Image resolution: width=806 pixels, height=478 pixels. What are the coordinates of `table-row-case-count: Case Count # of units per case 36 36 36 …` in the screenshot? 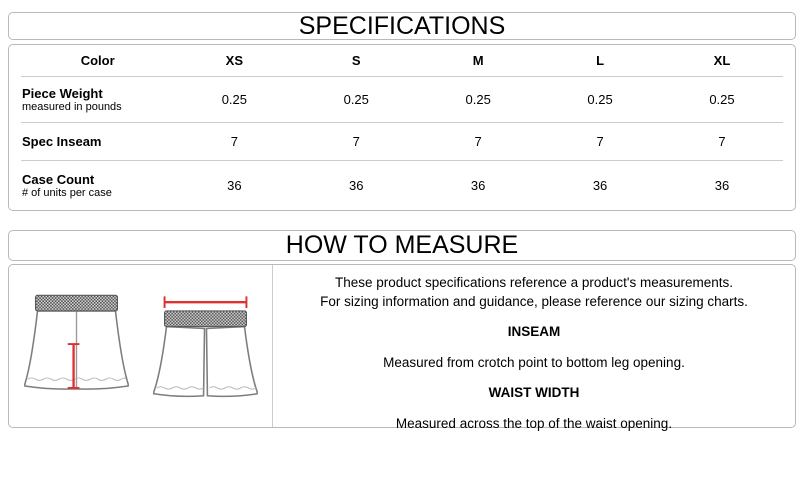 It's located at (402, 185).